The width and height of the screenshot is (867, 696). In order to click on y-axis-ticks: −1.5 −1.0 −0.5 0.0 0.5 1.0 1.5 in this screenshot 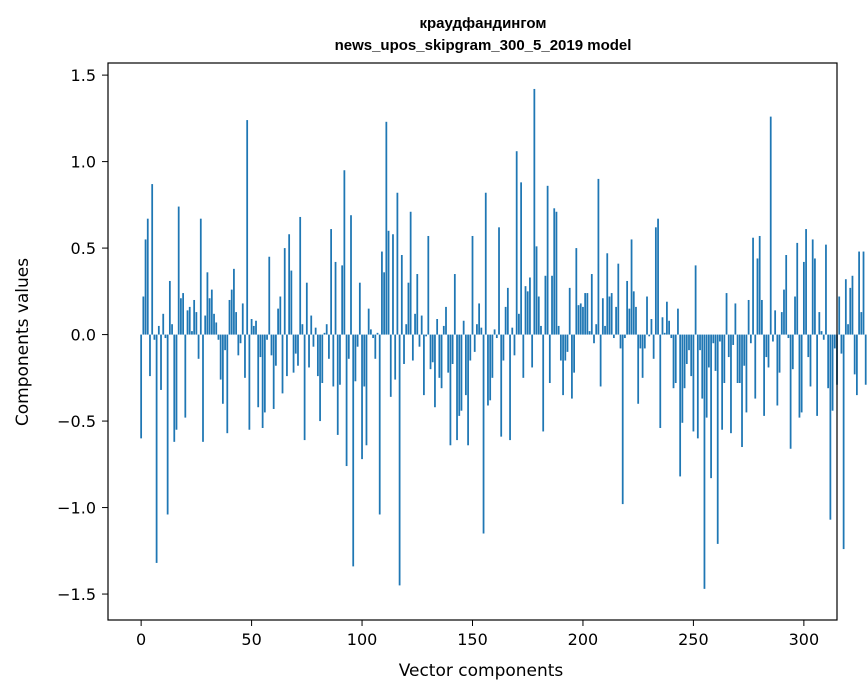, I will do `click(82, 335)`.